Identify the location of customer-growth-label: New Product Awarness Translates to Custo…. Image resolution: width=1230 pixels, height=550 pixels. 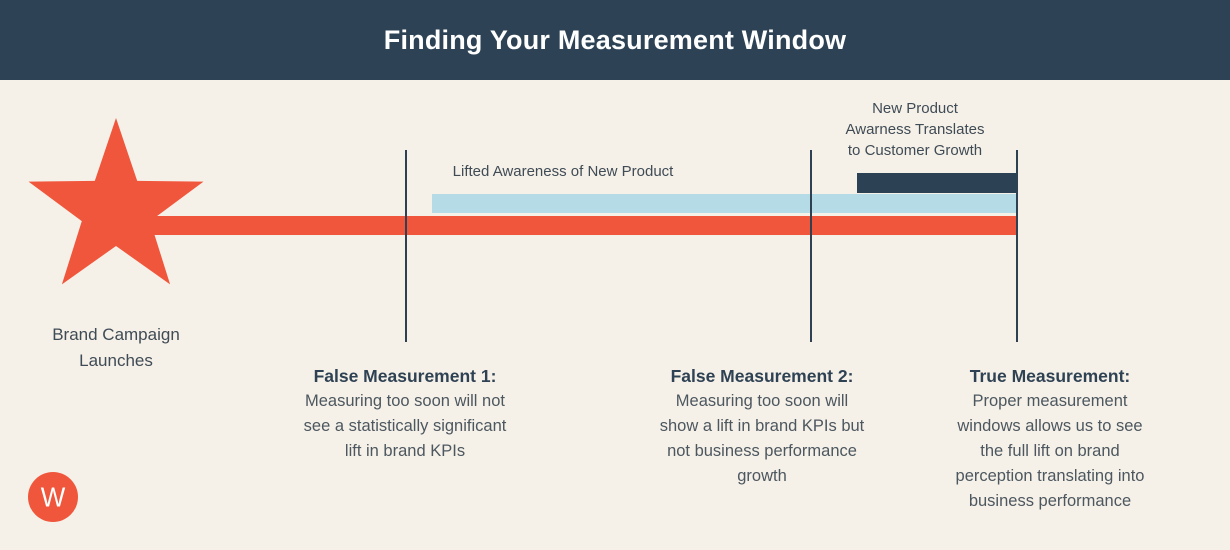
(915, 129).